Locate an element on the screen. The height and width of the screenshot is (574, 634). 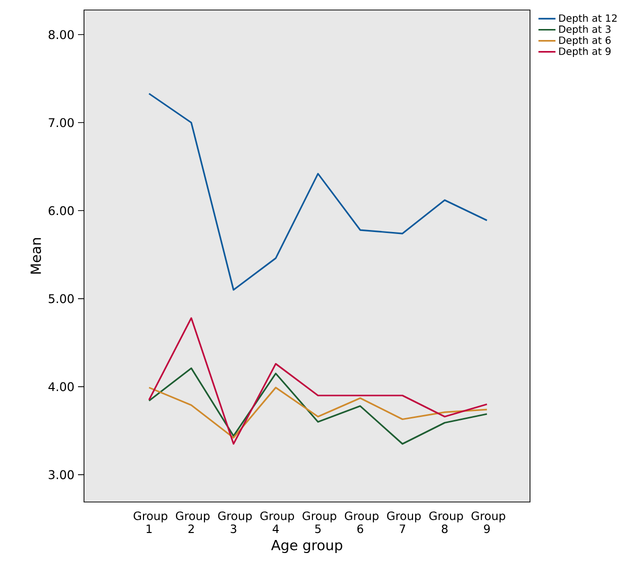
x-tick-label: Group 7 is located at coordinates (404, 522).